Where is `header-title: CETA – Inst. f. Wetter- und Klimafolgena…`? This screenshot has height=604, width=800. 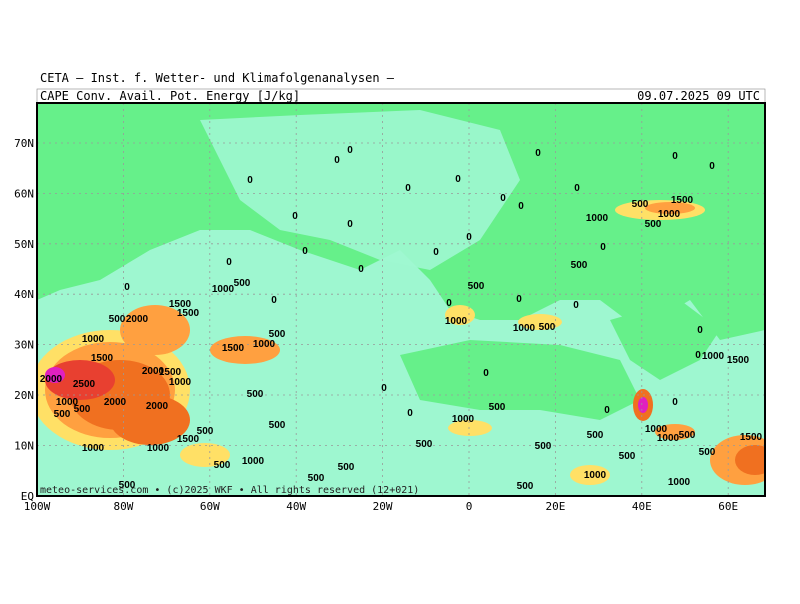
header-title: CETA – Inst. f. Wetter- und Klimafolgena… is located at coordinates (217, 78).